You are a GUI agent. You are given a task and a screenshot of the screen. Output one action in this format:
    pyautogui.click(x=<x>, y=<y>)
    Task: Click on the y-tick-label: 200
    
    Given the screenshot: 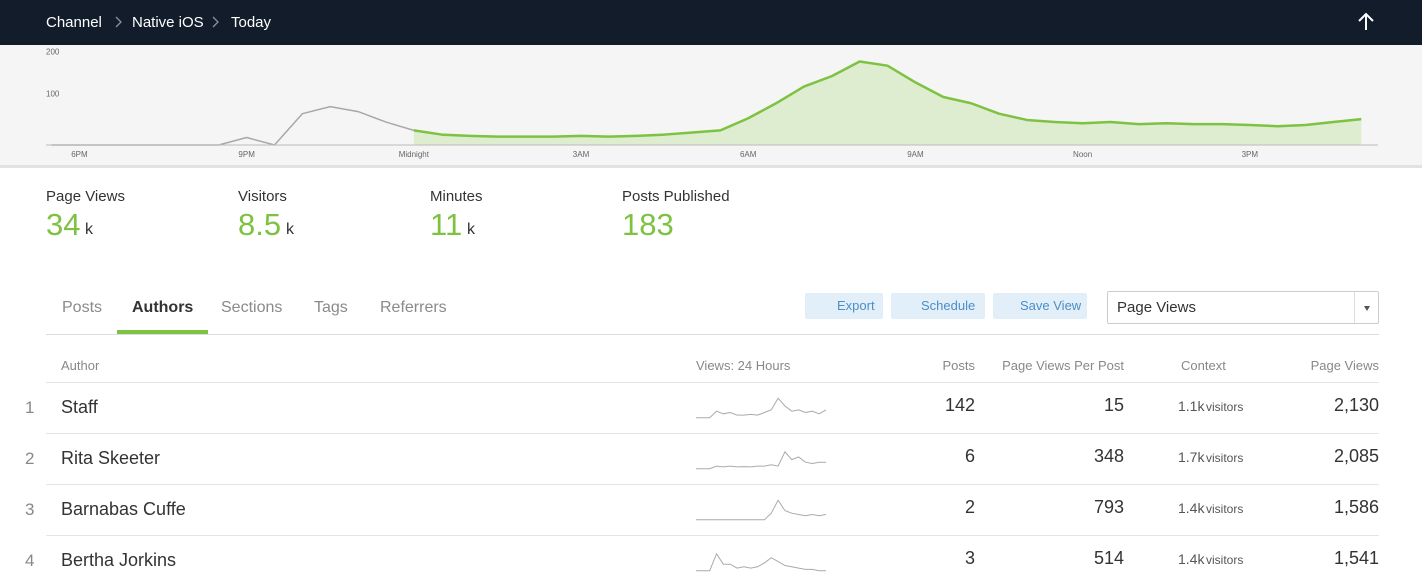 What is the action you would take?
    pyautogui.click(x=53, y=52)
    